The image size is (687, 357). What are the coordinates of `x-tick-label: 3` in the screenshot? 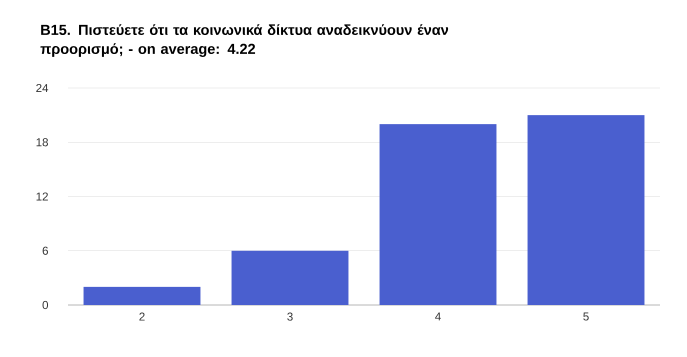 It's located at (290, 316).